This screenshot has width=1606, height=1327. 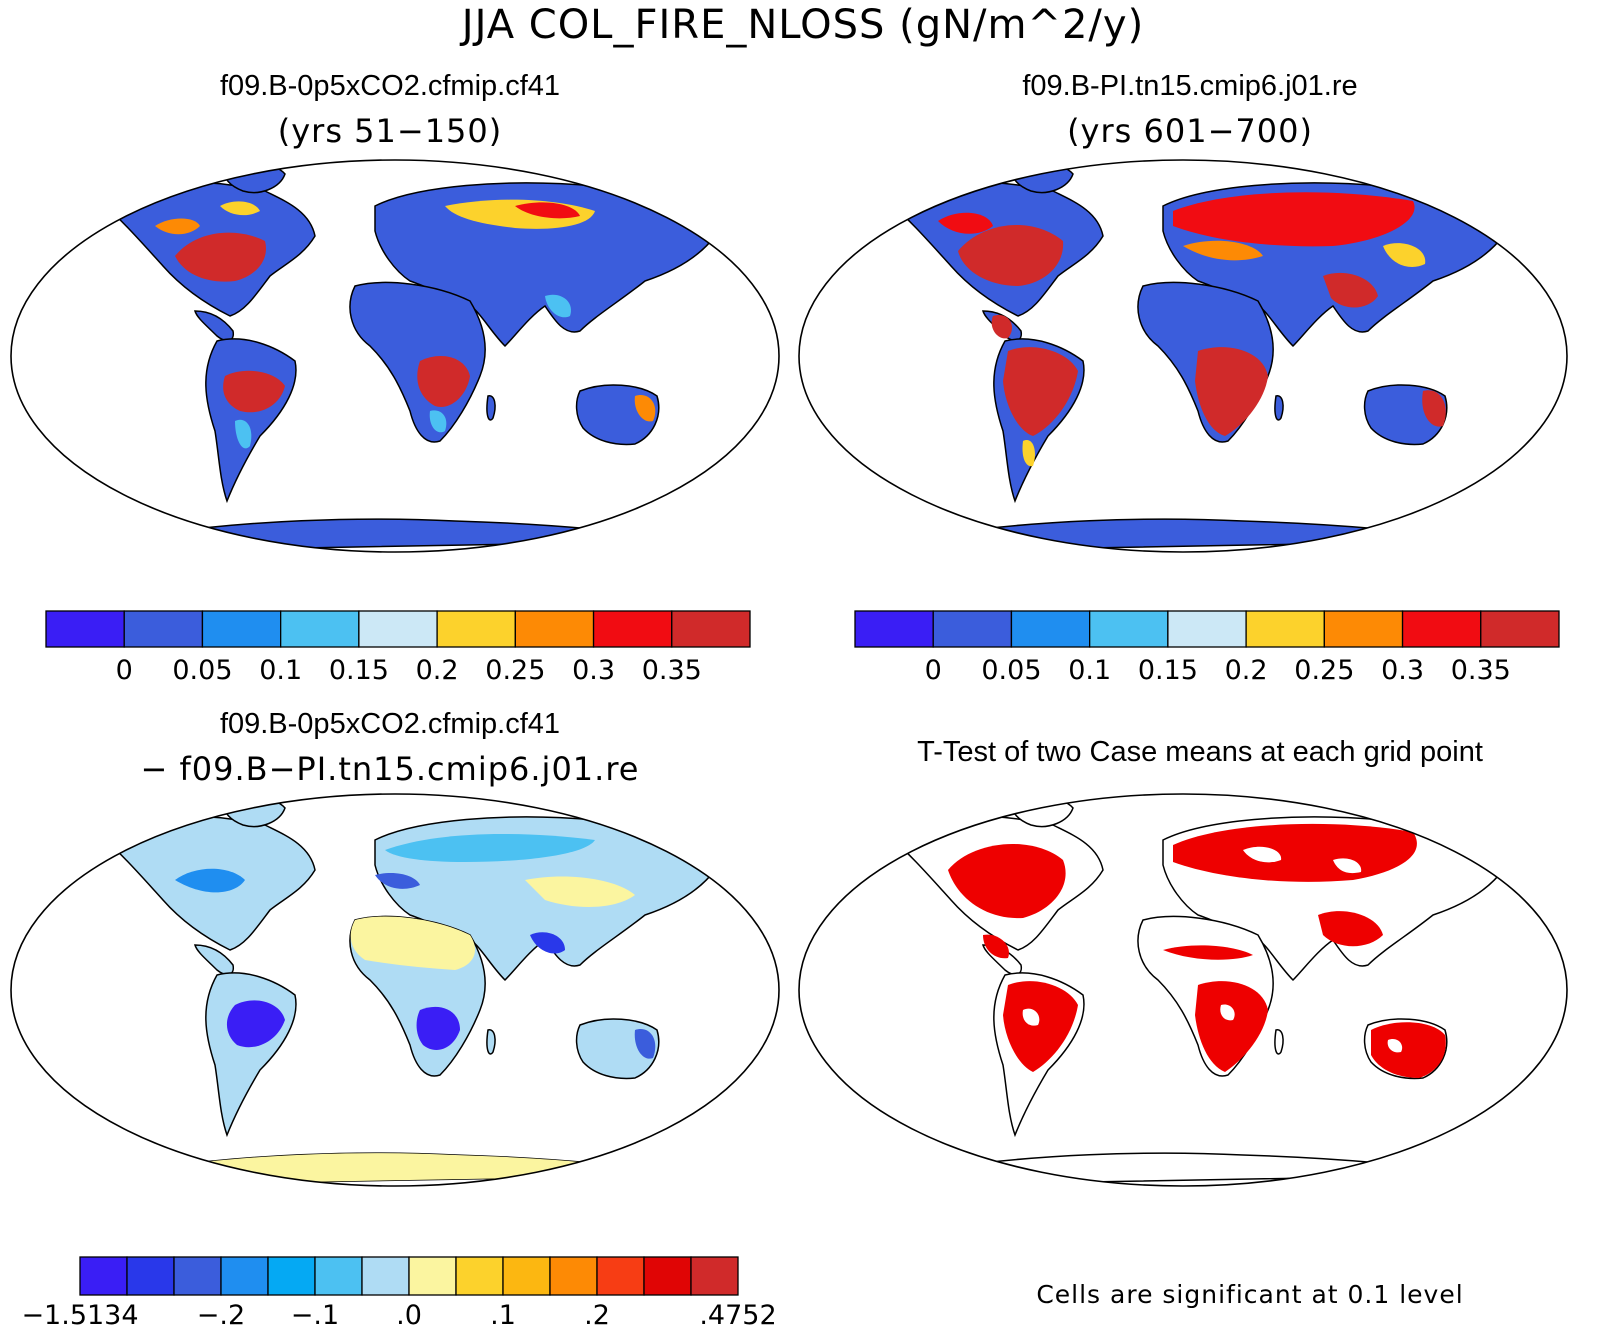 I want to click on map-panel-diff, so click(x=395, y=990).